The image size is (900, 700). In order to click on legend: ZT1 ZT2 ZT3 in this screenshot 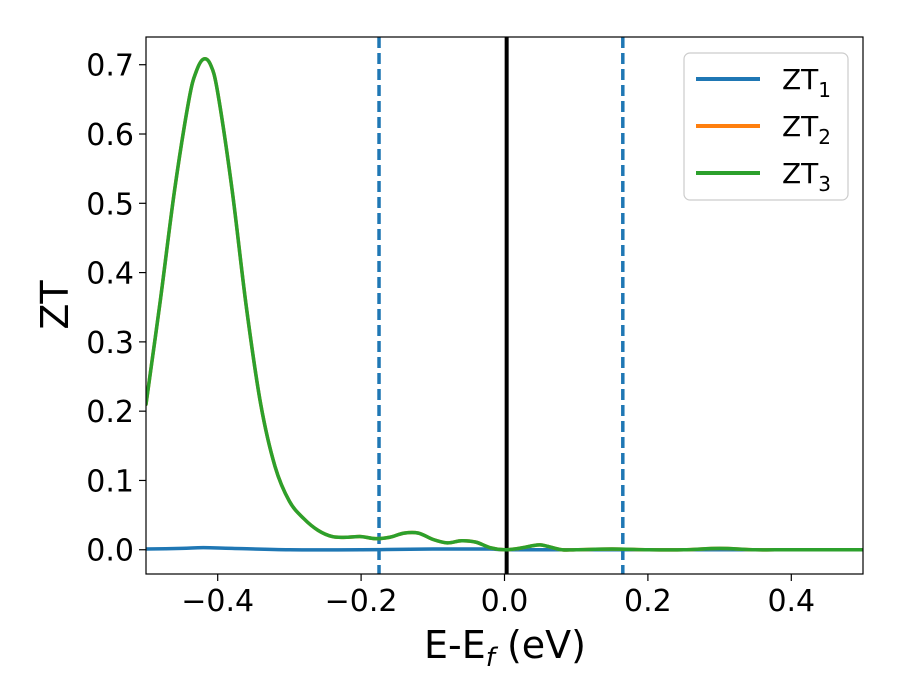, I will do `click(766, 126)`.